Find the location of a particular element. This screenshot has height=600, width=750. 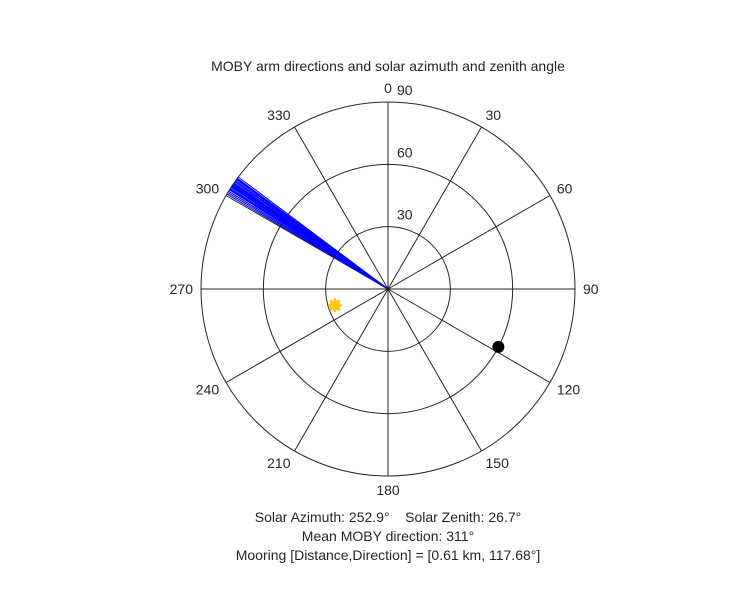

angle-tick-label-120: 120 is located at coordinates (569, 390).